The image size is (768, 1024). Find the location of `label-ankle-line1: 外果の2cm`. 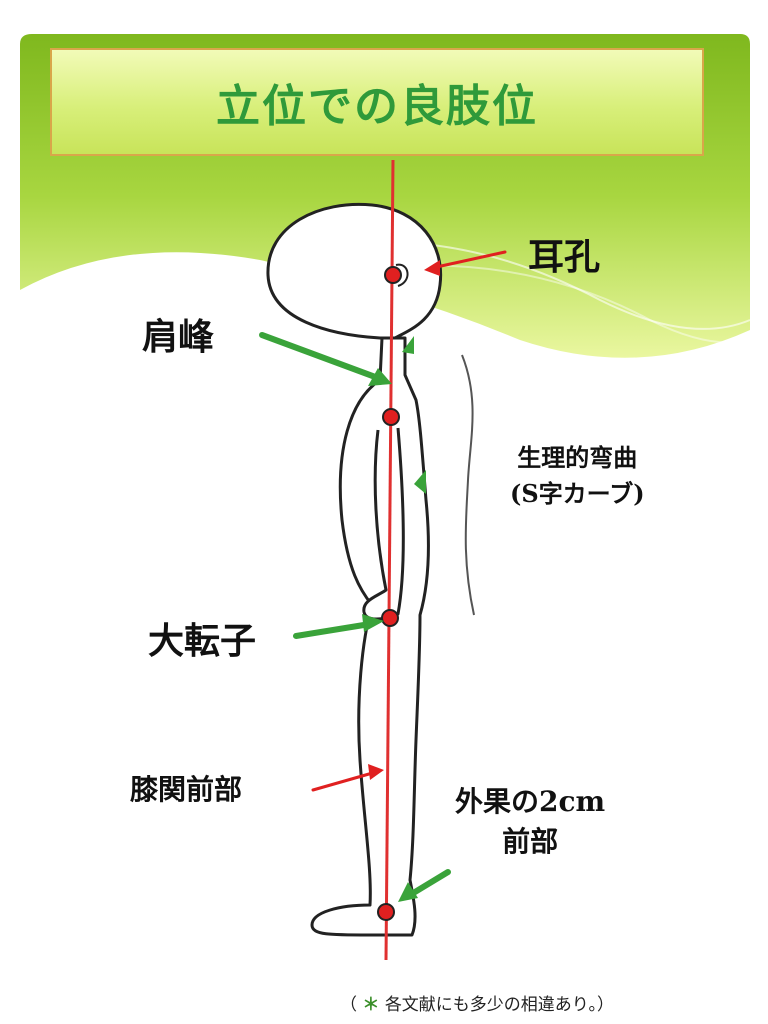

label-ankle-line1: 外果の2cm is located at coordinates (530, 801).